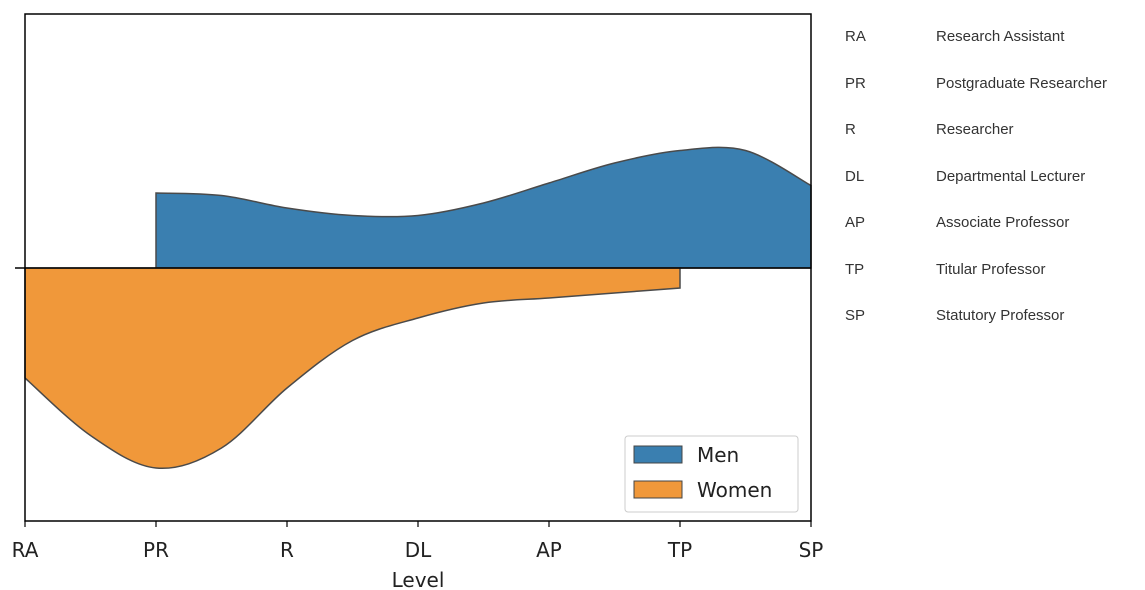  Describe the element at coordinates (418, 550) in the screenshot. I see `x-tick-label-dl: DL` at that location.